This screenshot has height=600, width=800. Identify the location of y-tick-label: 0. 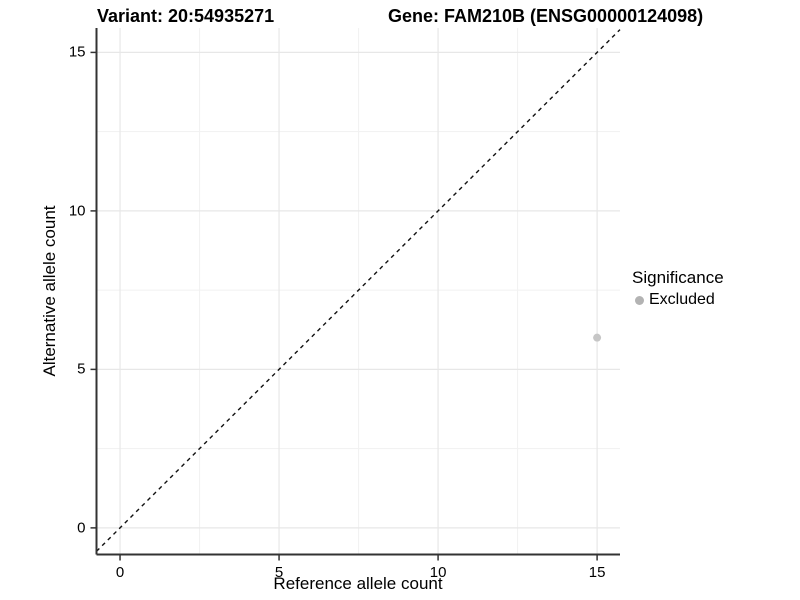
(81, 528).